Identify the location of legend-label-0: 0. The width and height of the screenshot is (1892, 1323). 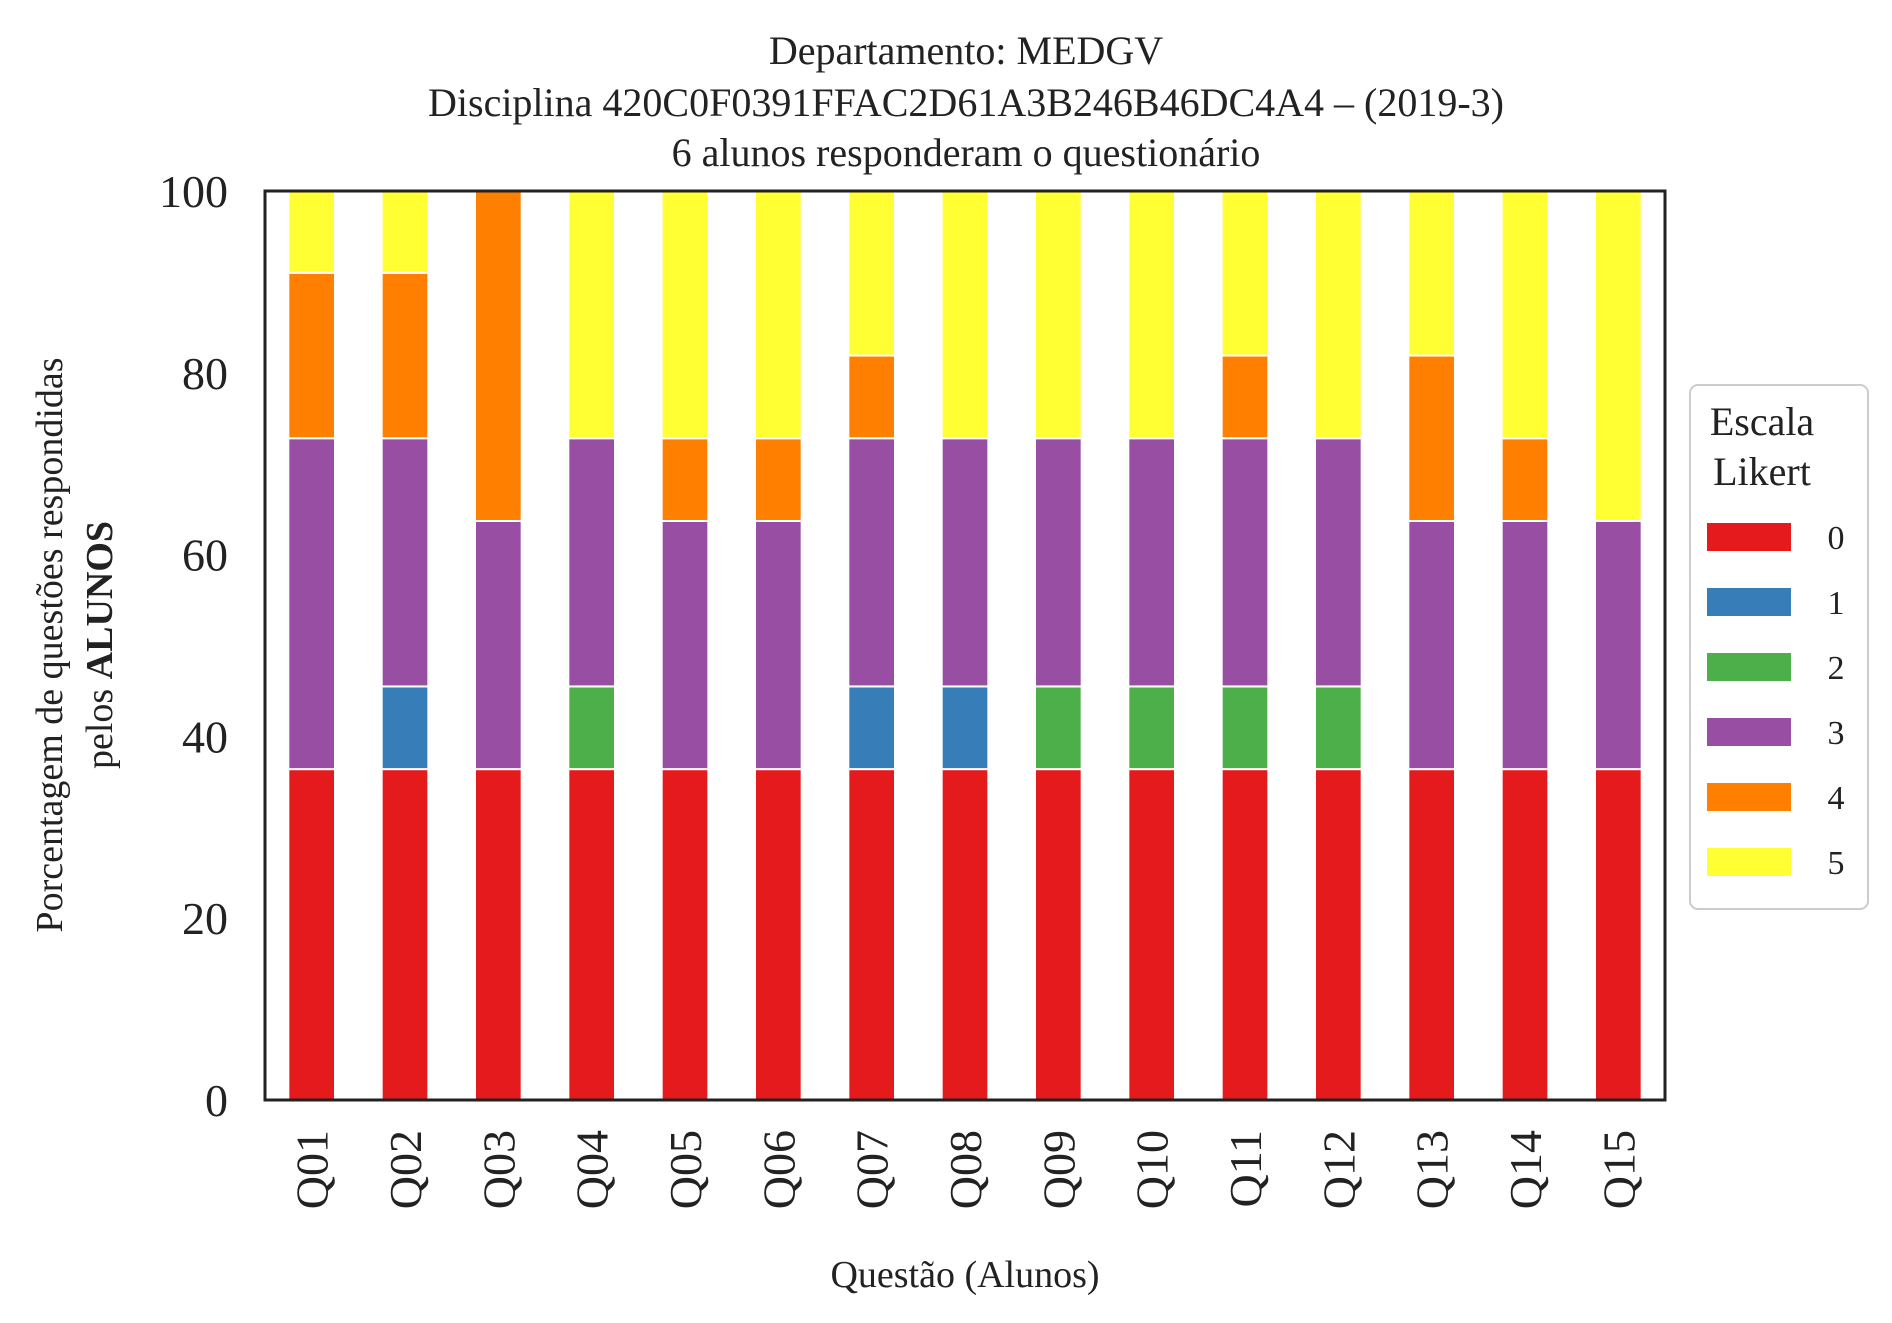
(1836, 538).